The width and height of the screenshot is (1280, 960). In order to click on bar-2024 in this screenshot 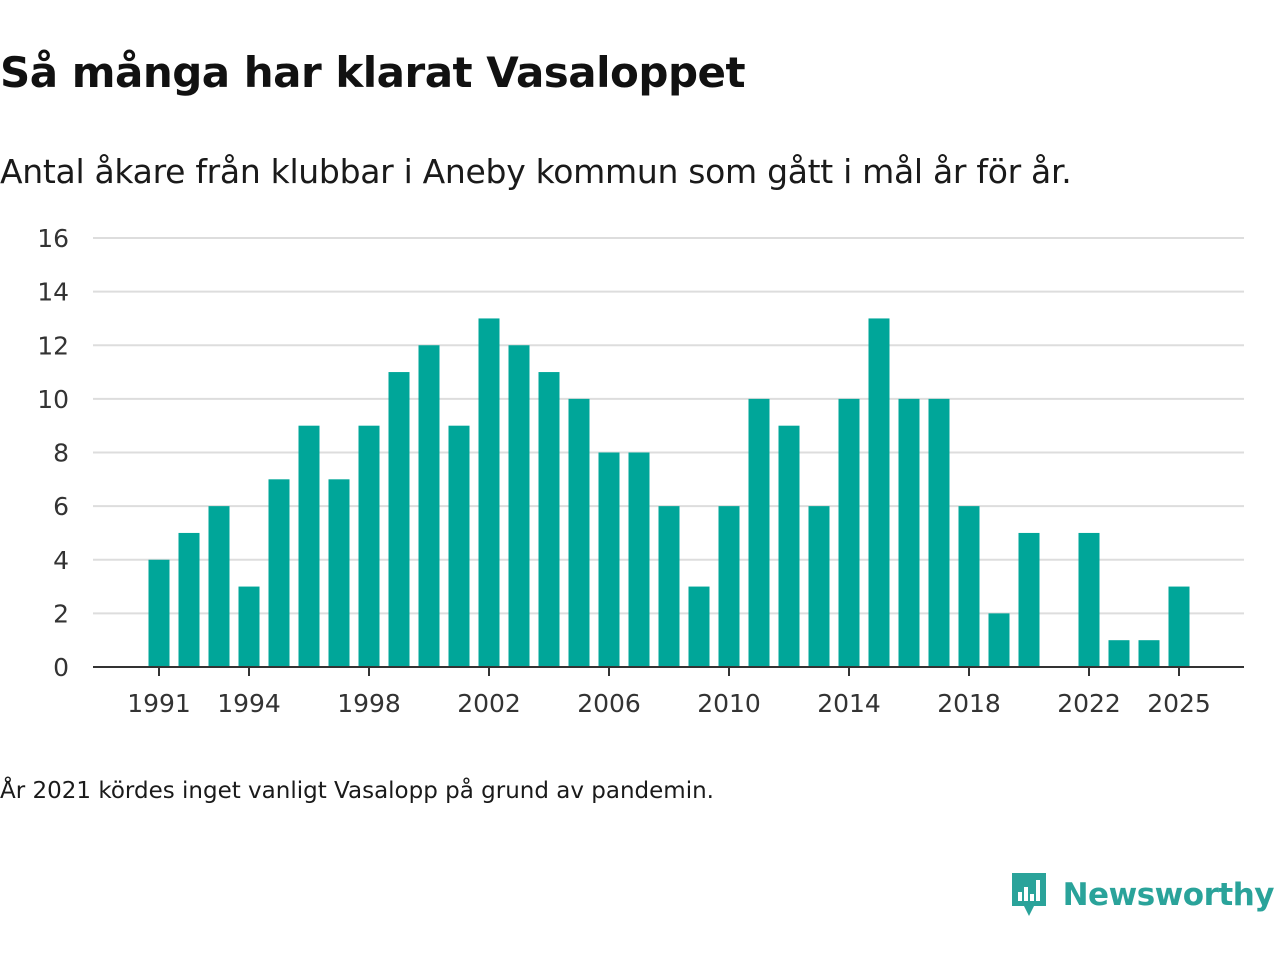, I will do `click(1149, 653)`.